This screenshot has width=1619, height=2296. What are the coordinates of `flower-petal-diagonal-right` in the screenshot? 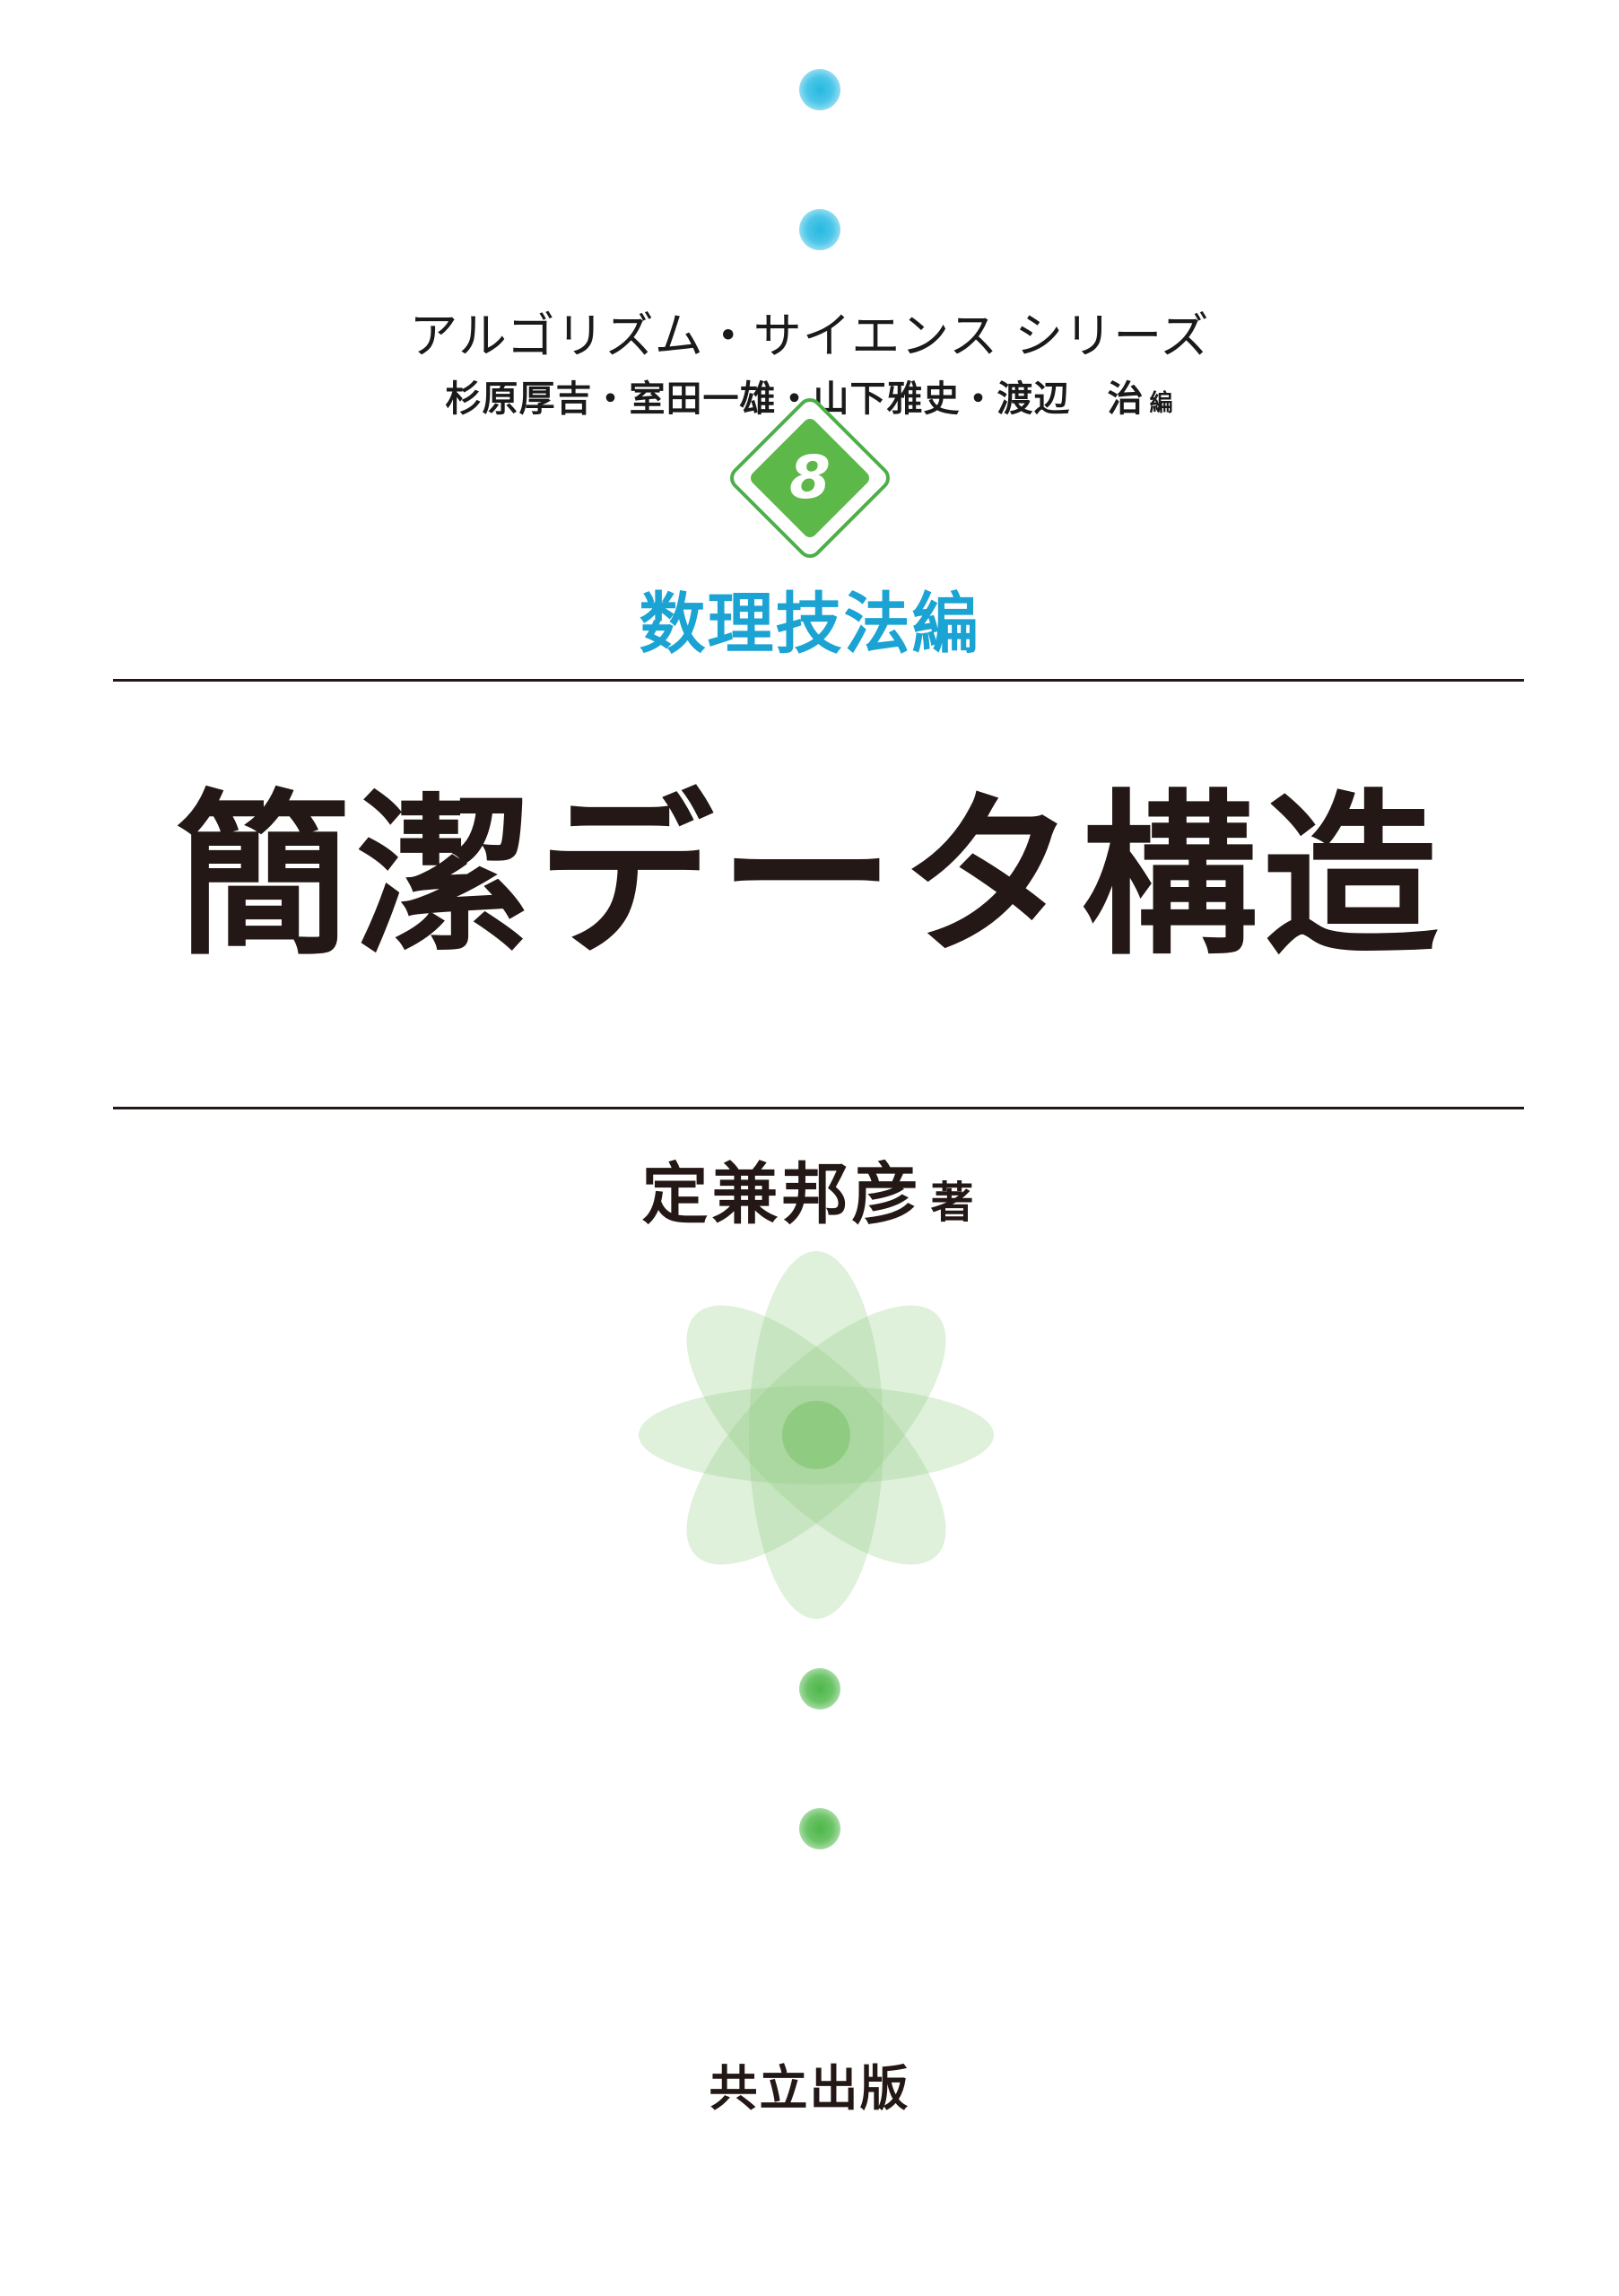 It's located at (816, 1435).